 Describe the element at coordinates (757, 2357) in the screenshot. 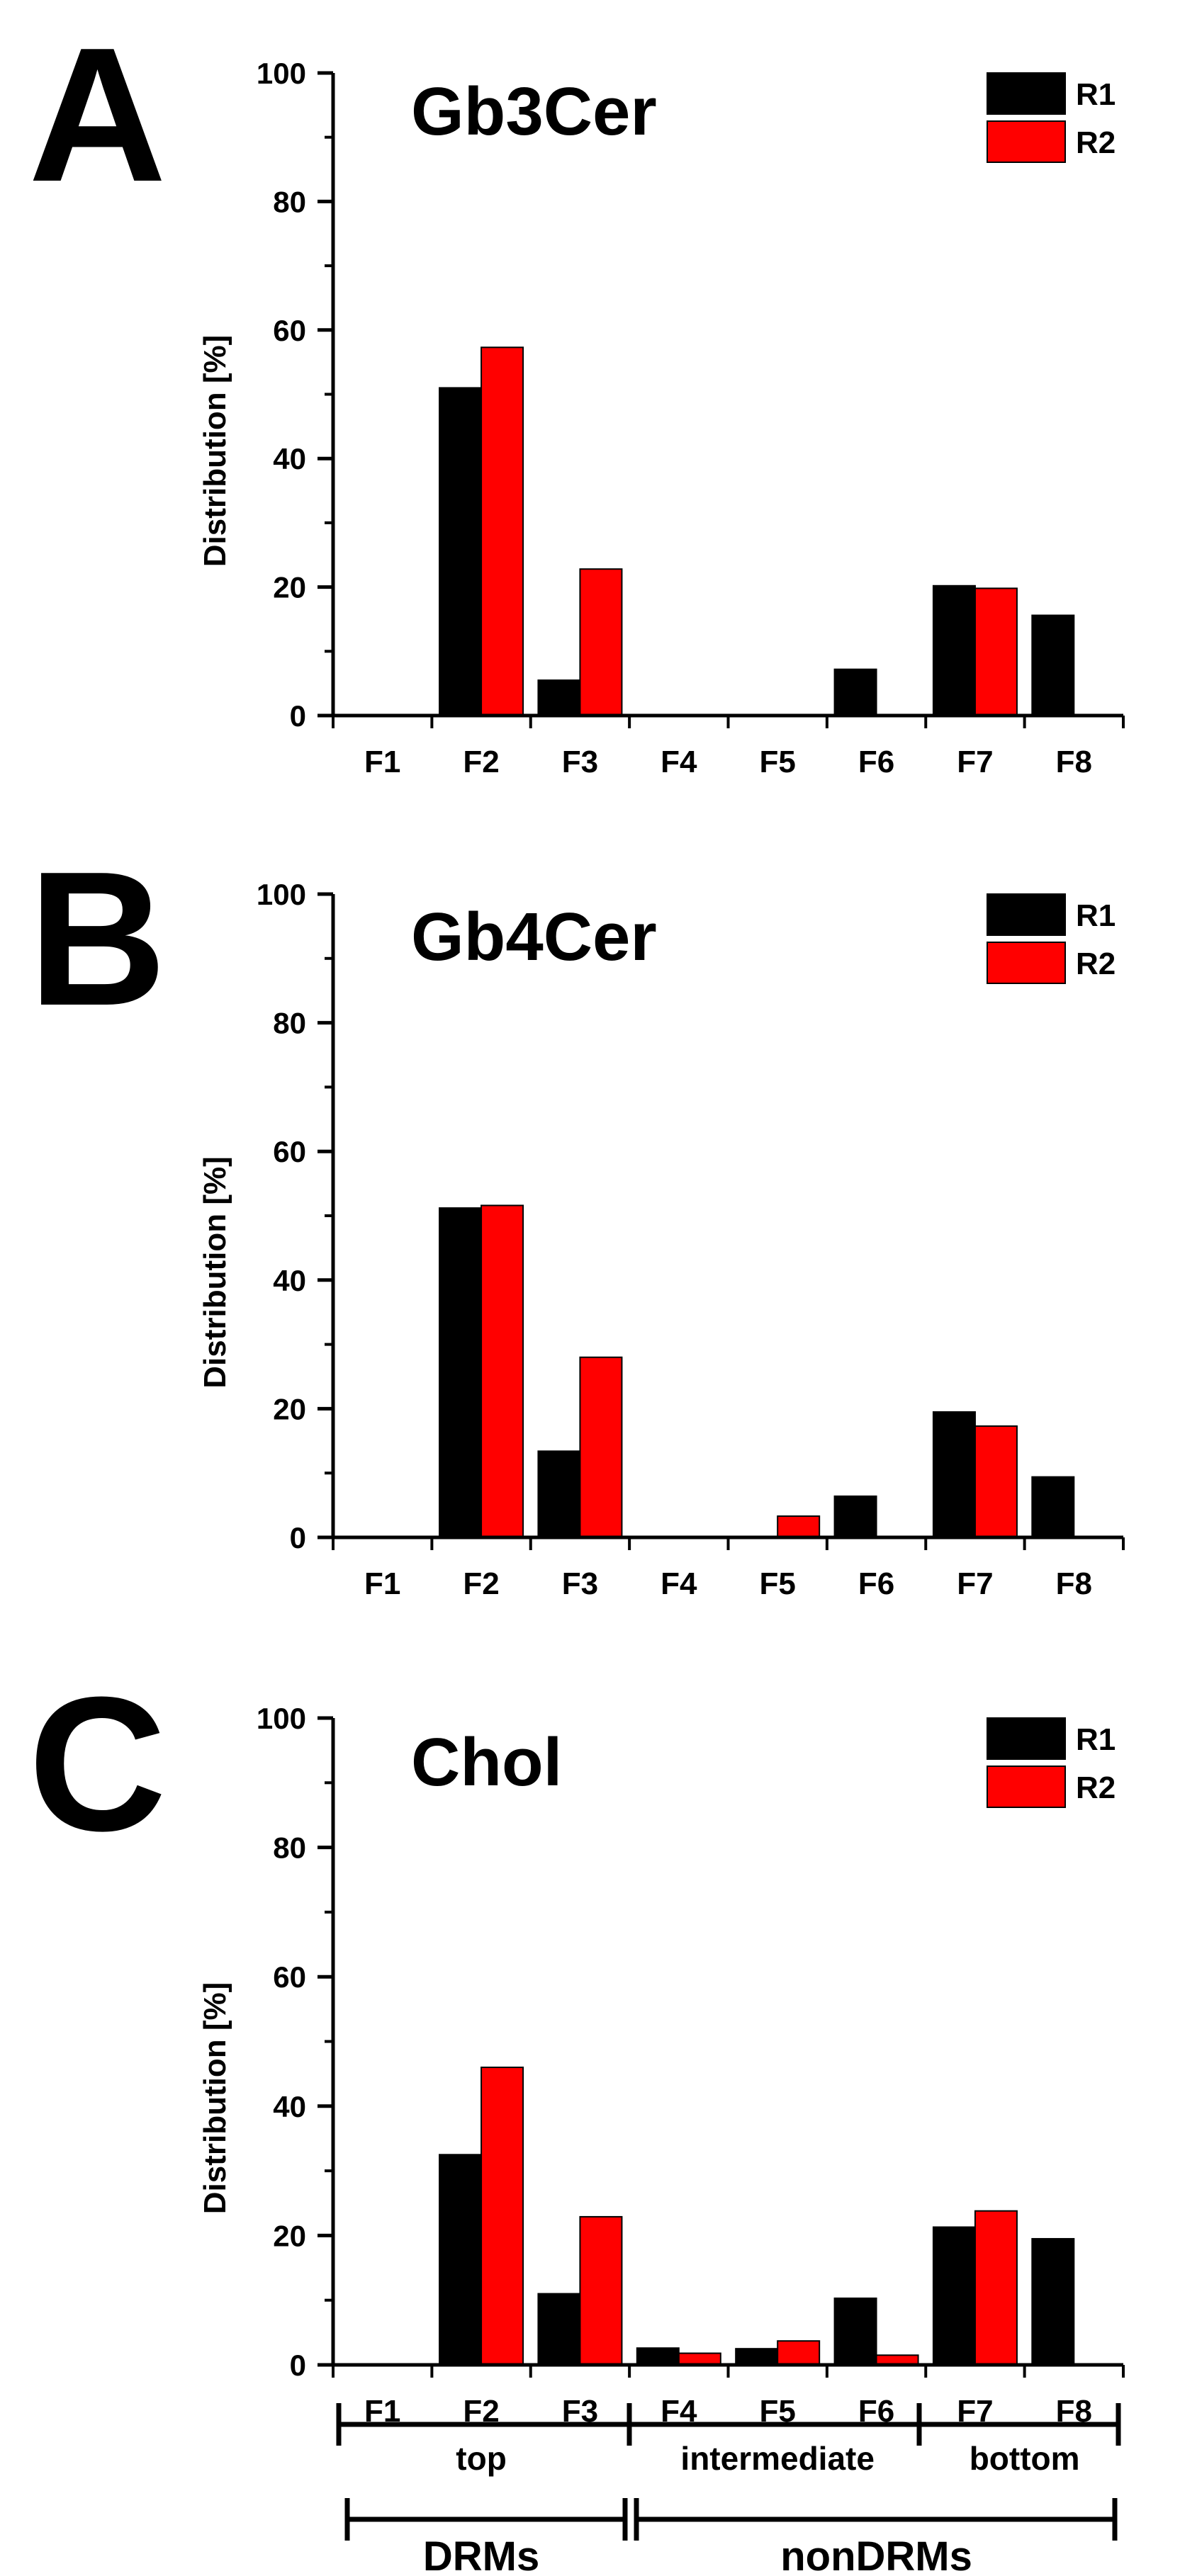

I see `bar-r1-f5` at that location.